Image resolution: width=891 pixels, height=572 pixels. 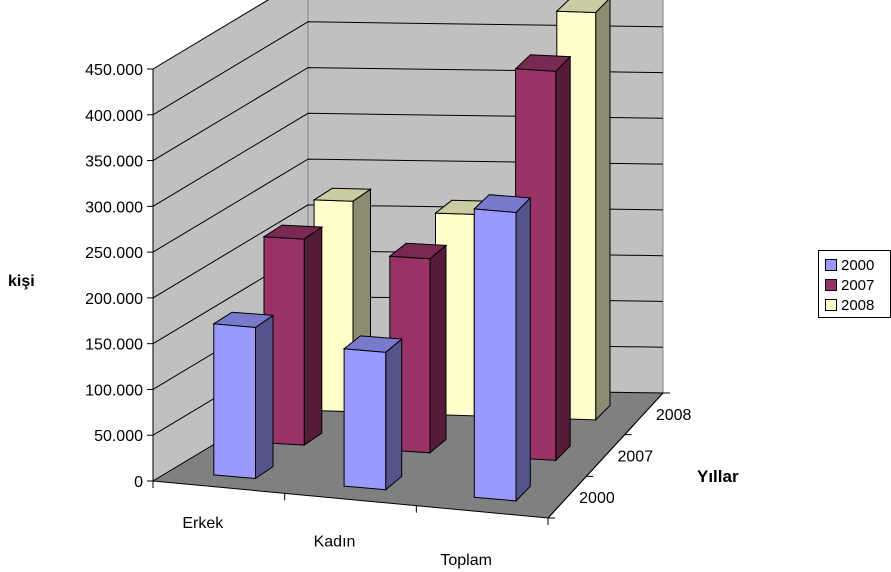 What do you see at coordinates (718, 476) in the screenshot?
I see `depth-axis-title: Yıllar` at bounding box center [718, 476].